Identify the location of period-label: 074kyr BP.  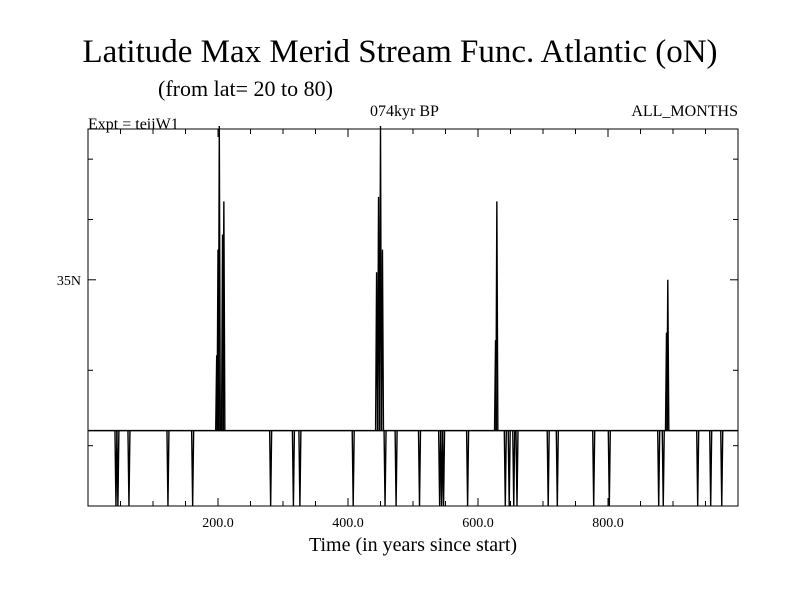
(404, 111).